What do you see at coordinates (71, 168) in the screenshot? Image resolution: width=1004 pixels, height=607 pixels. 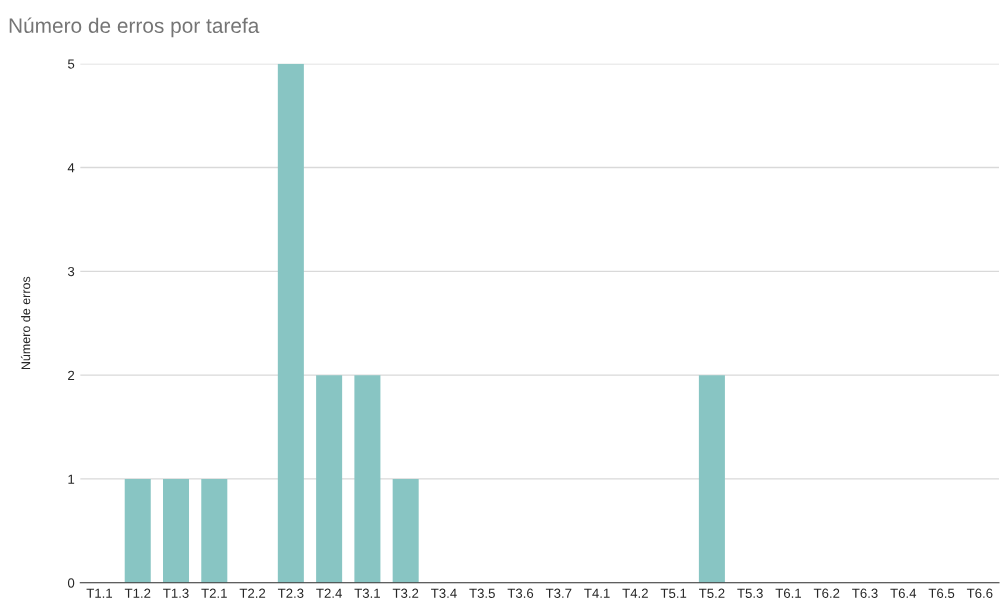 I see `y-tick-label: 4` at bounding box center [71, 168].